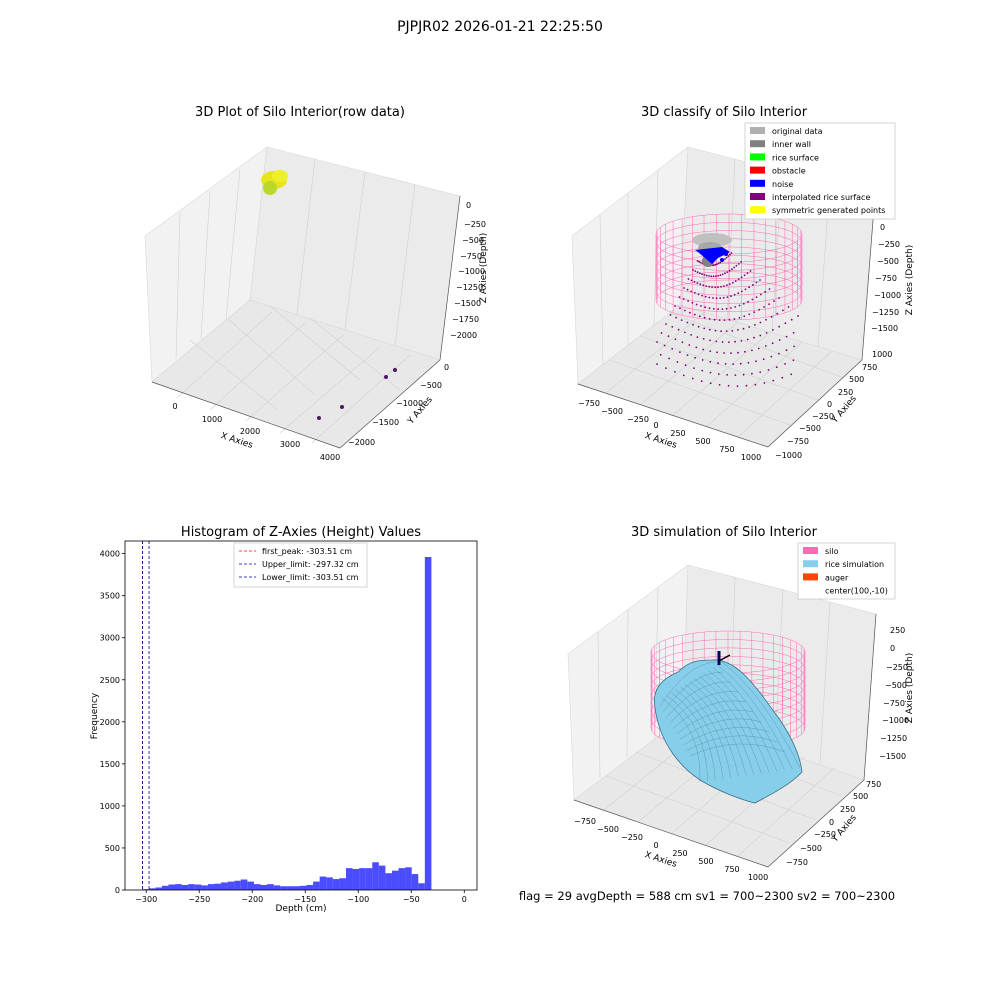  Describe the element at coordinates (500, 27) in the screenshot. I see `figure-title: PJPJR02 2026-01-21 22:25:50` at that location.